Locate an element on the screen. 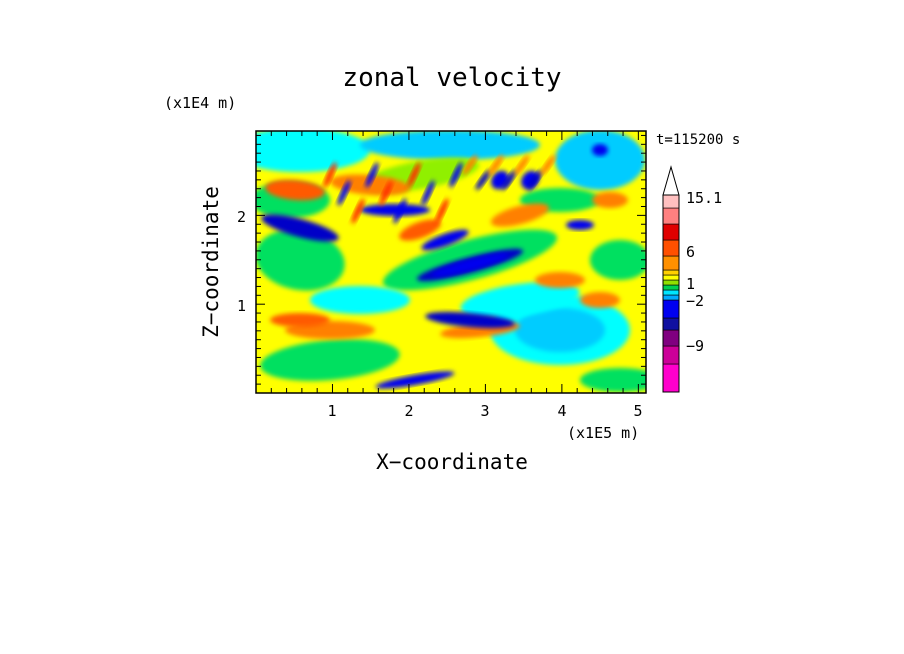 The width and height of the screenshot is (904, 654). x-axis-unit: (x1E5 m) is located at coordinates (603, 433).